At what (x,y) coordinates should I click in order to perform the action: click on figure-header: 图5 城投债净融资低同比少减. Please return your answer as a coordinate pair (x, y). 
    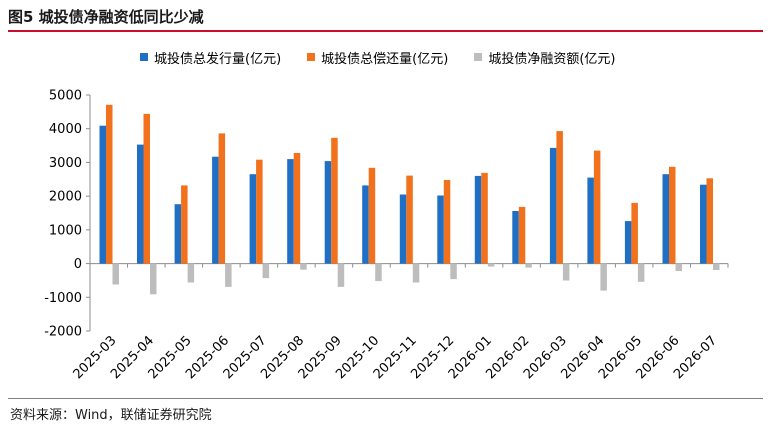
    Looking at the image, I should click on (385, 18).